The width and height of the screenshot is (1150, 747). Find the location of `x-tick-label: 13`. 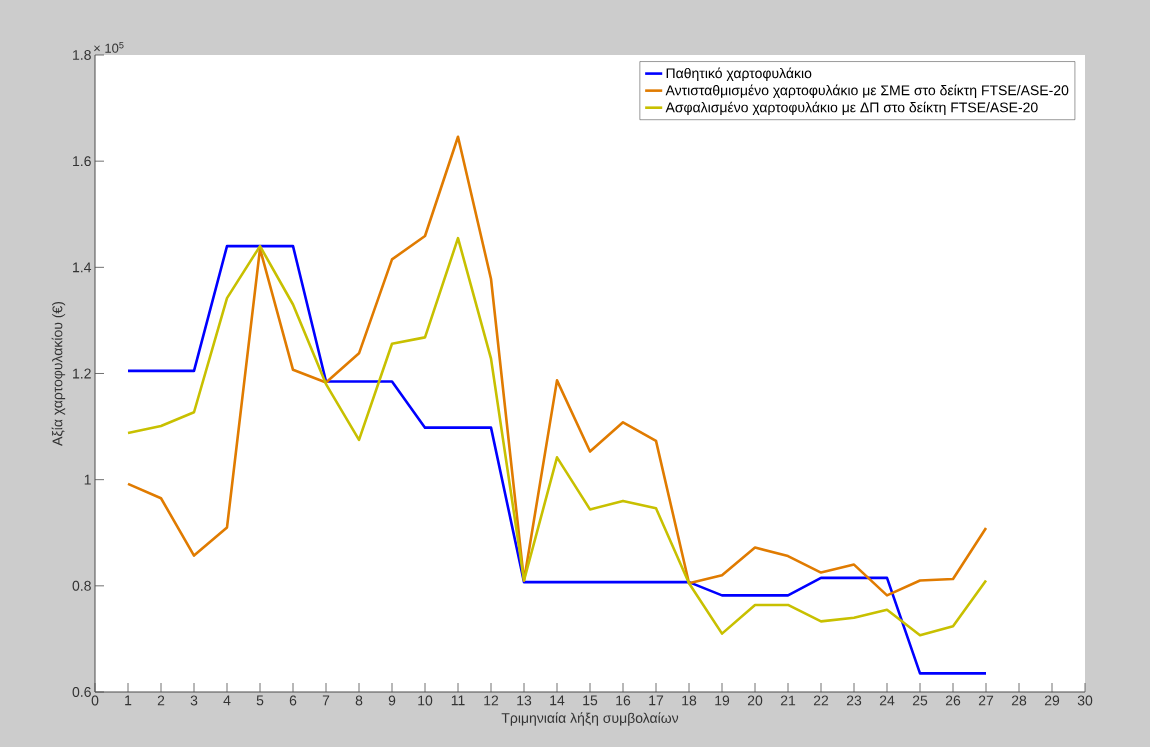

x-tick-label: 13 is located at coordinates (524, 700).